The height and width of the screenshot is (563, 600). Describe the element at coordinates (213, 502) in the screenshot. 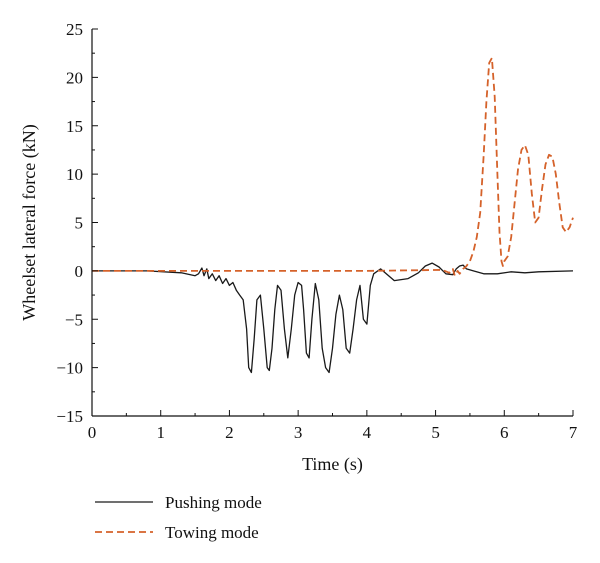

I see `legend-label-pushing-mode: Pushing mode` at that location.